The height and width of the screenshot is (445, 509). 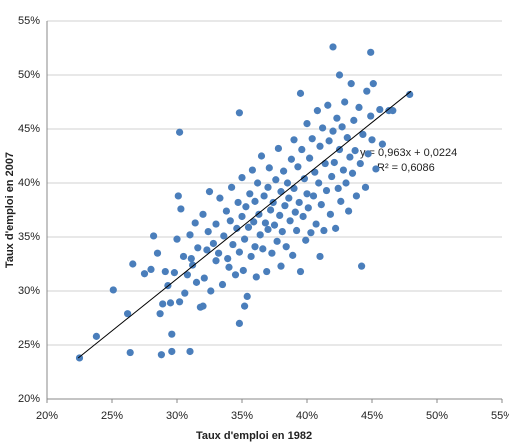 I want to click on y-tick-label: 25%, so click(x=29, y=345).